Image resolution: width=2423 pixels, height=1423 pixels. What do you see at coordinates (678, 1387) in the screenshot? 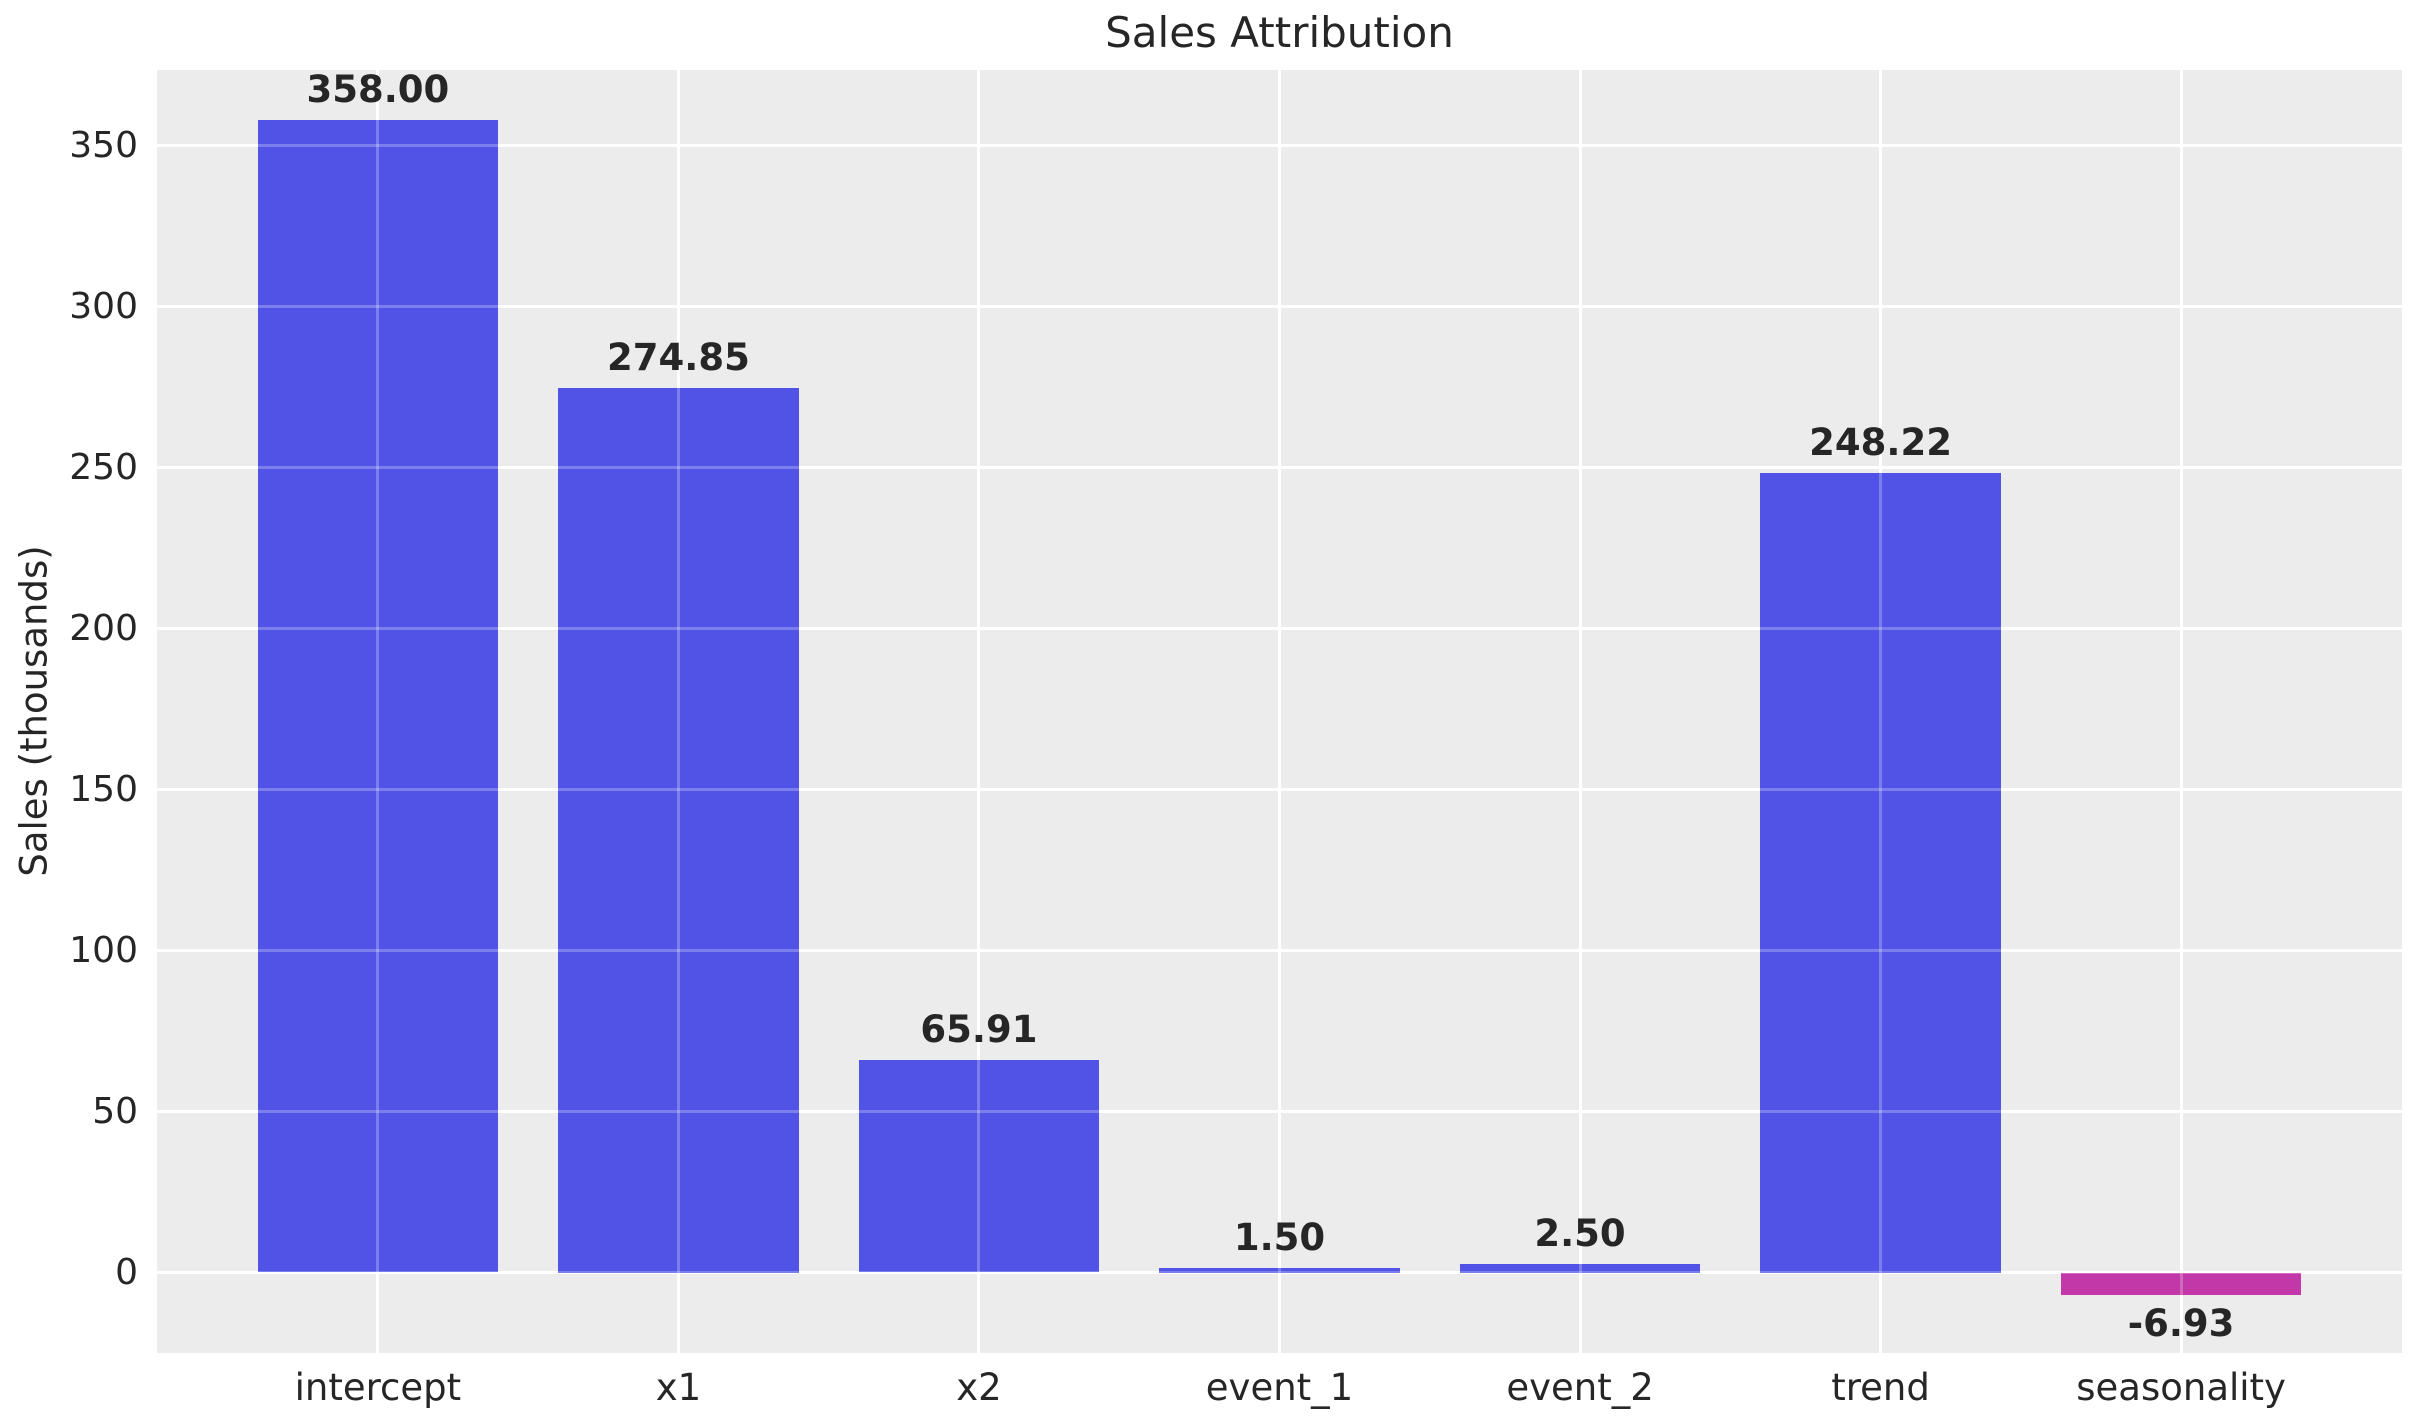
I see `x-tick-label-x1: x1` at bounding box center [678, 1387].